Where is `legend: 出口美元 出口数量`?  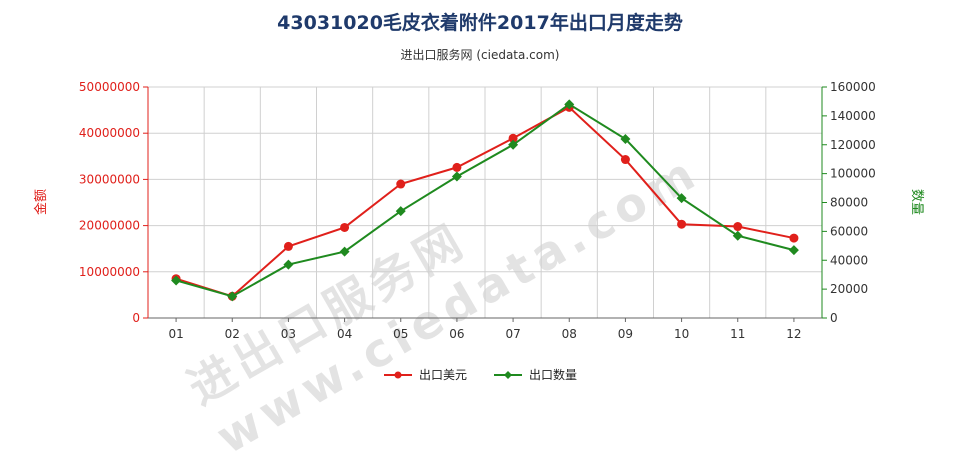 legend: 出口美元 出口数量 is located at coordinates (480, 374).